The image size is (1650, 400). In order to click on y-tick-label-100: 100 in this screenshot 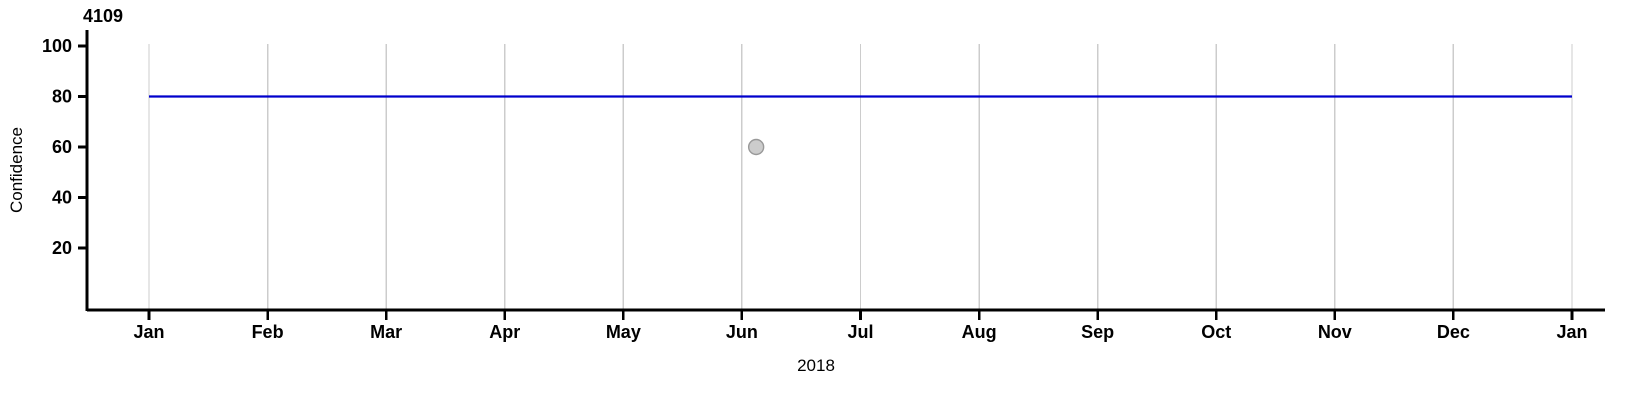, I will do `click(57, 46)`.